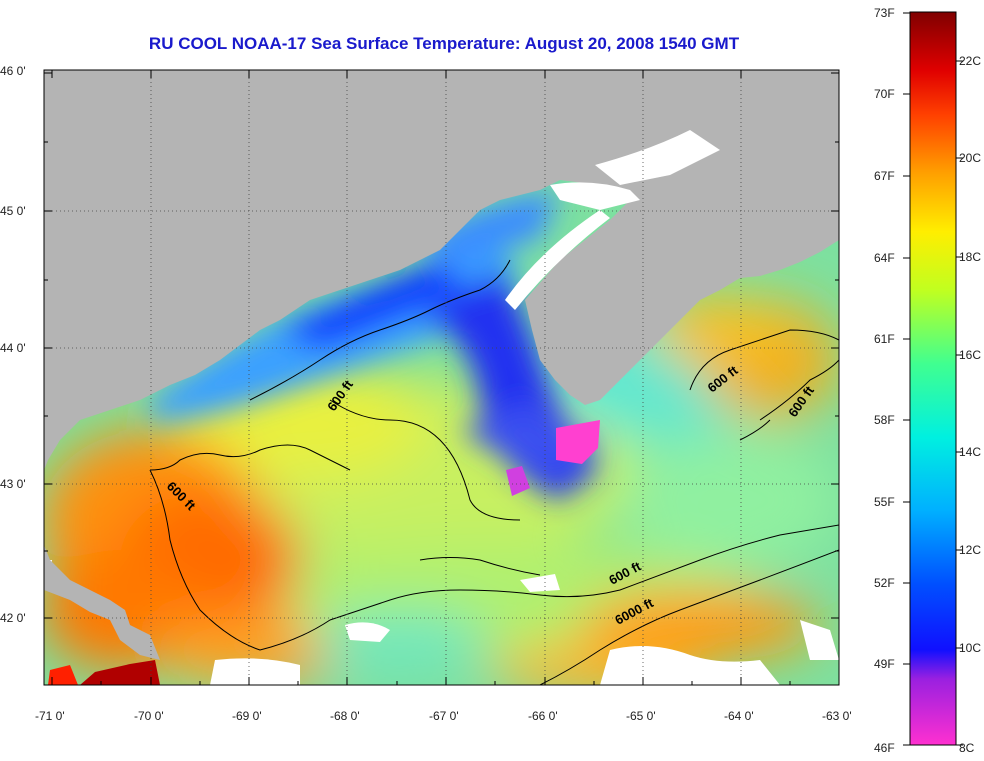 This screenshot has width=984, height=761. I want to click on colorbar-f-label: 73F, so click(884, 13).